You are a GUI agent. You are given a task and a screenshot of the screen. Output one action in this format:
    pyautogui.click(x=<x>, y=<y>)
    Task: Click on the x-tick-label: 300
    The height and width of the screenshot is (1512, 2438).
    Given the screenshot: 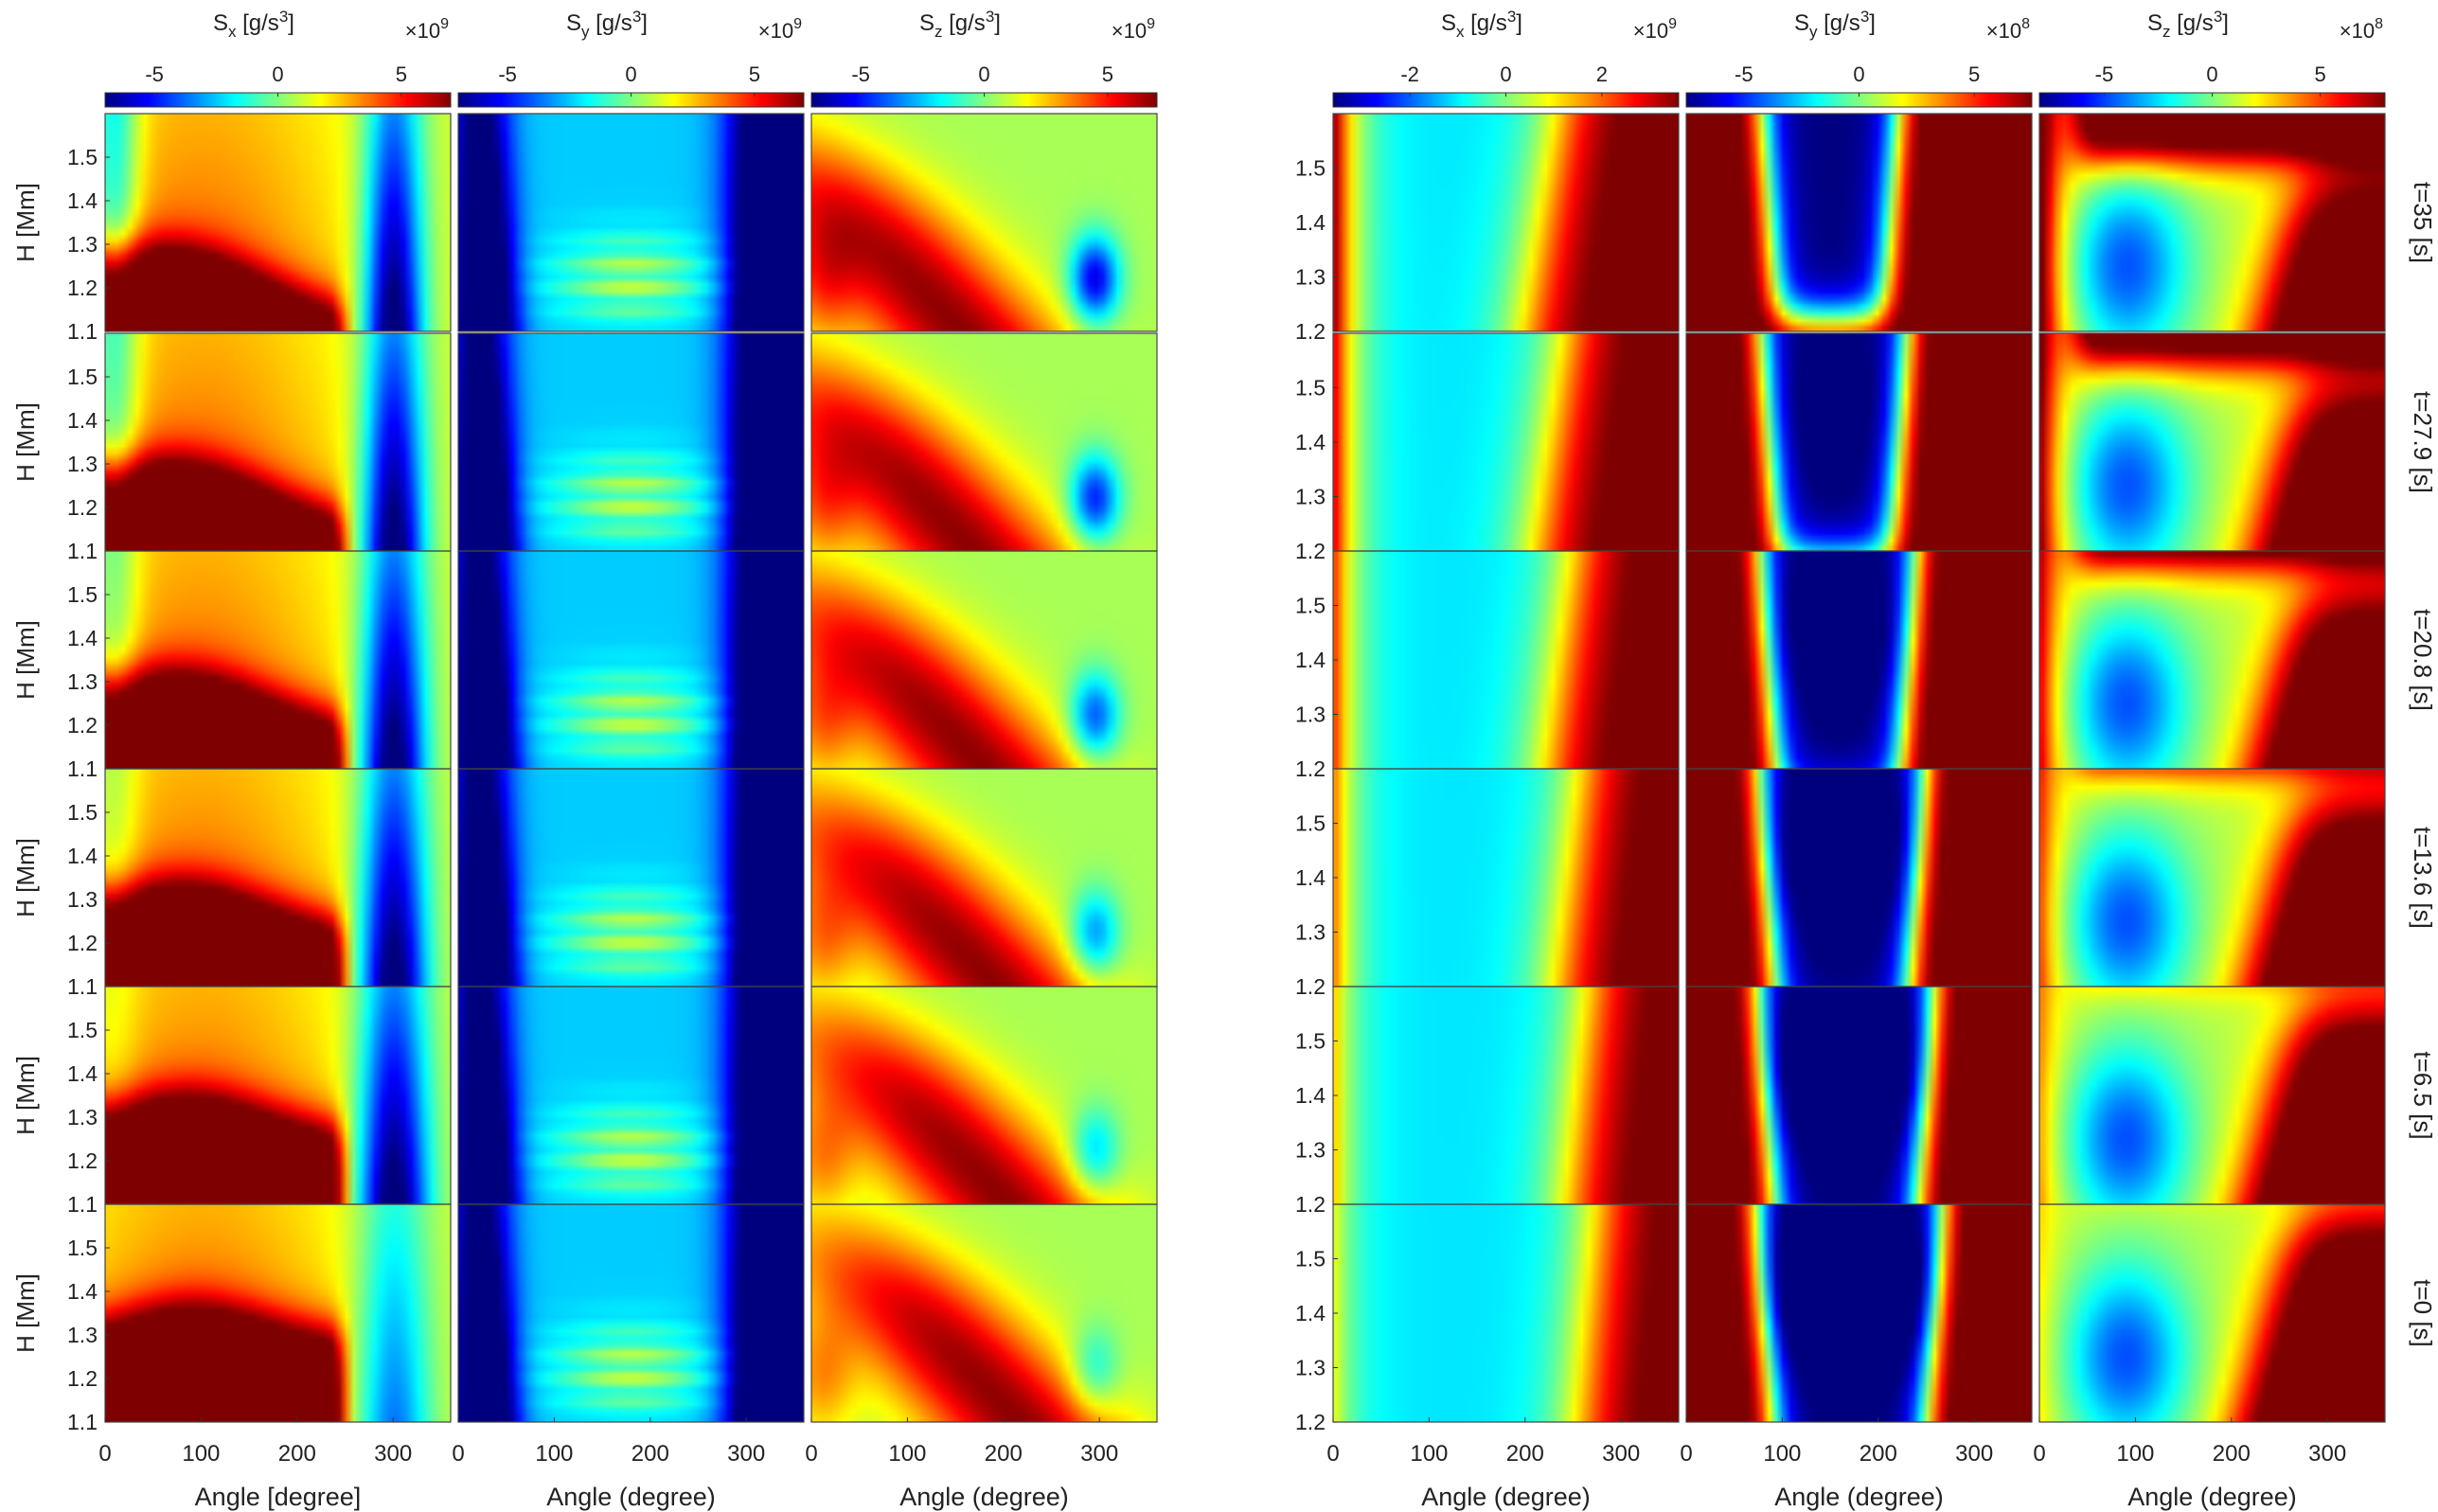 What is the action you would take?
    pyautogui.click(x=2327, y=1454)
    